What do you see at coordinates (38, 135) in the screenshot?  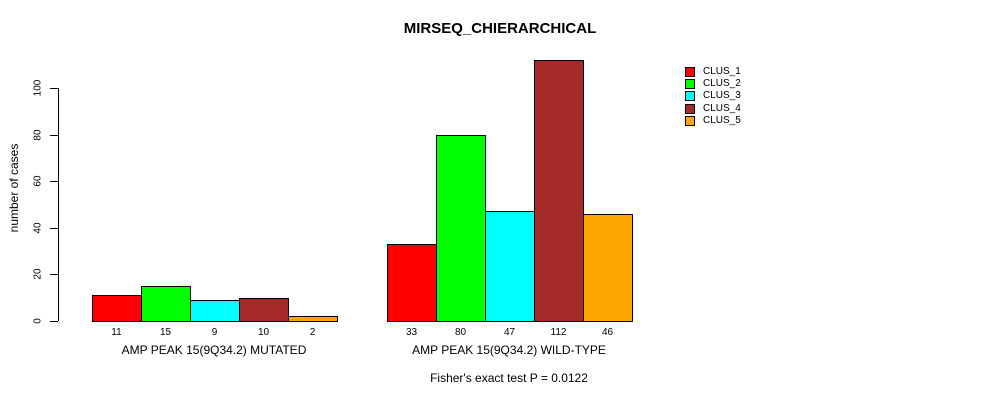 I see `y-tick-label: 80` at bounding box center [38, 135].